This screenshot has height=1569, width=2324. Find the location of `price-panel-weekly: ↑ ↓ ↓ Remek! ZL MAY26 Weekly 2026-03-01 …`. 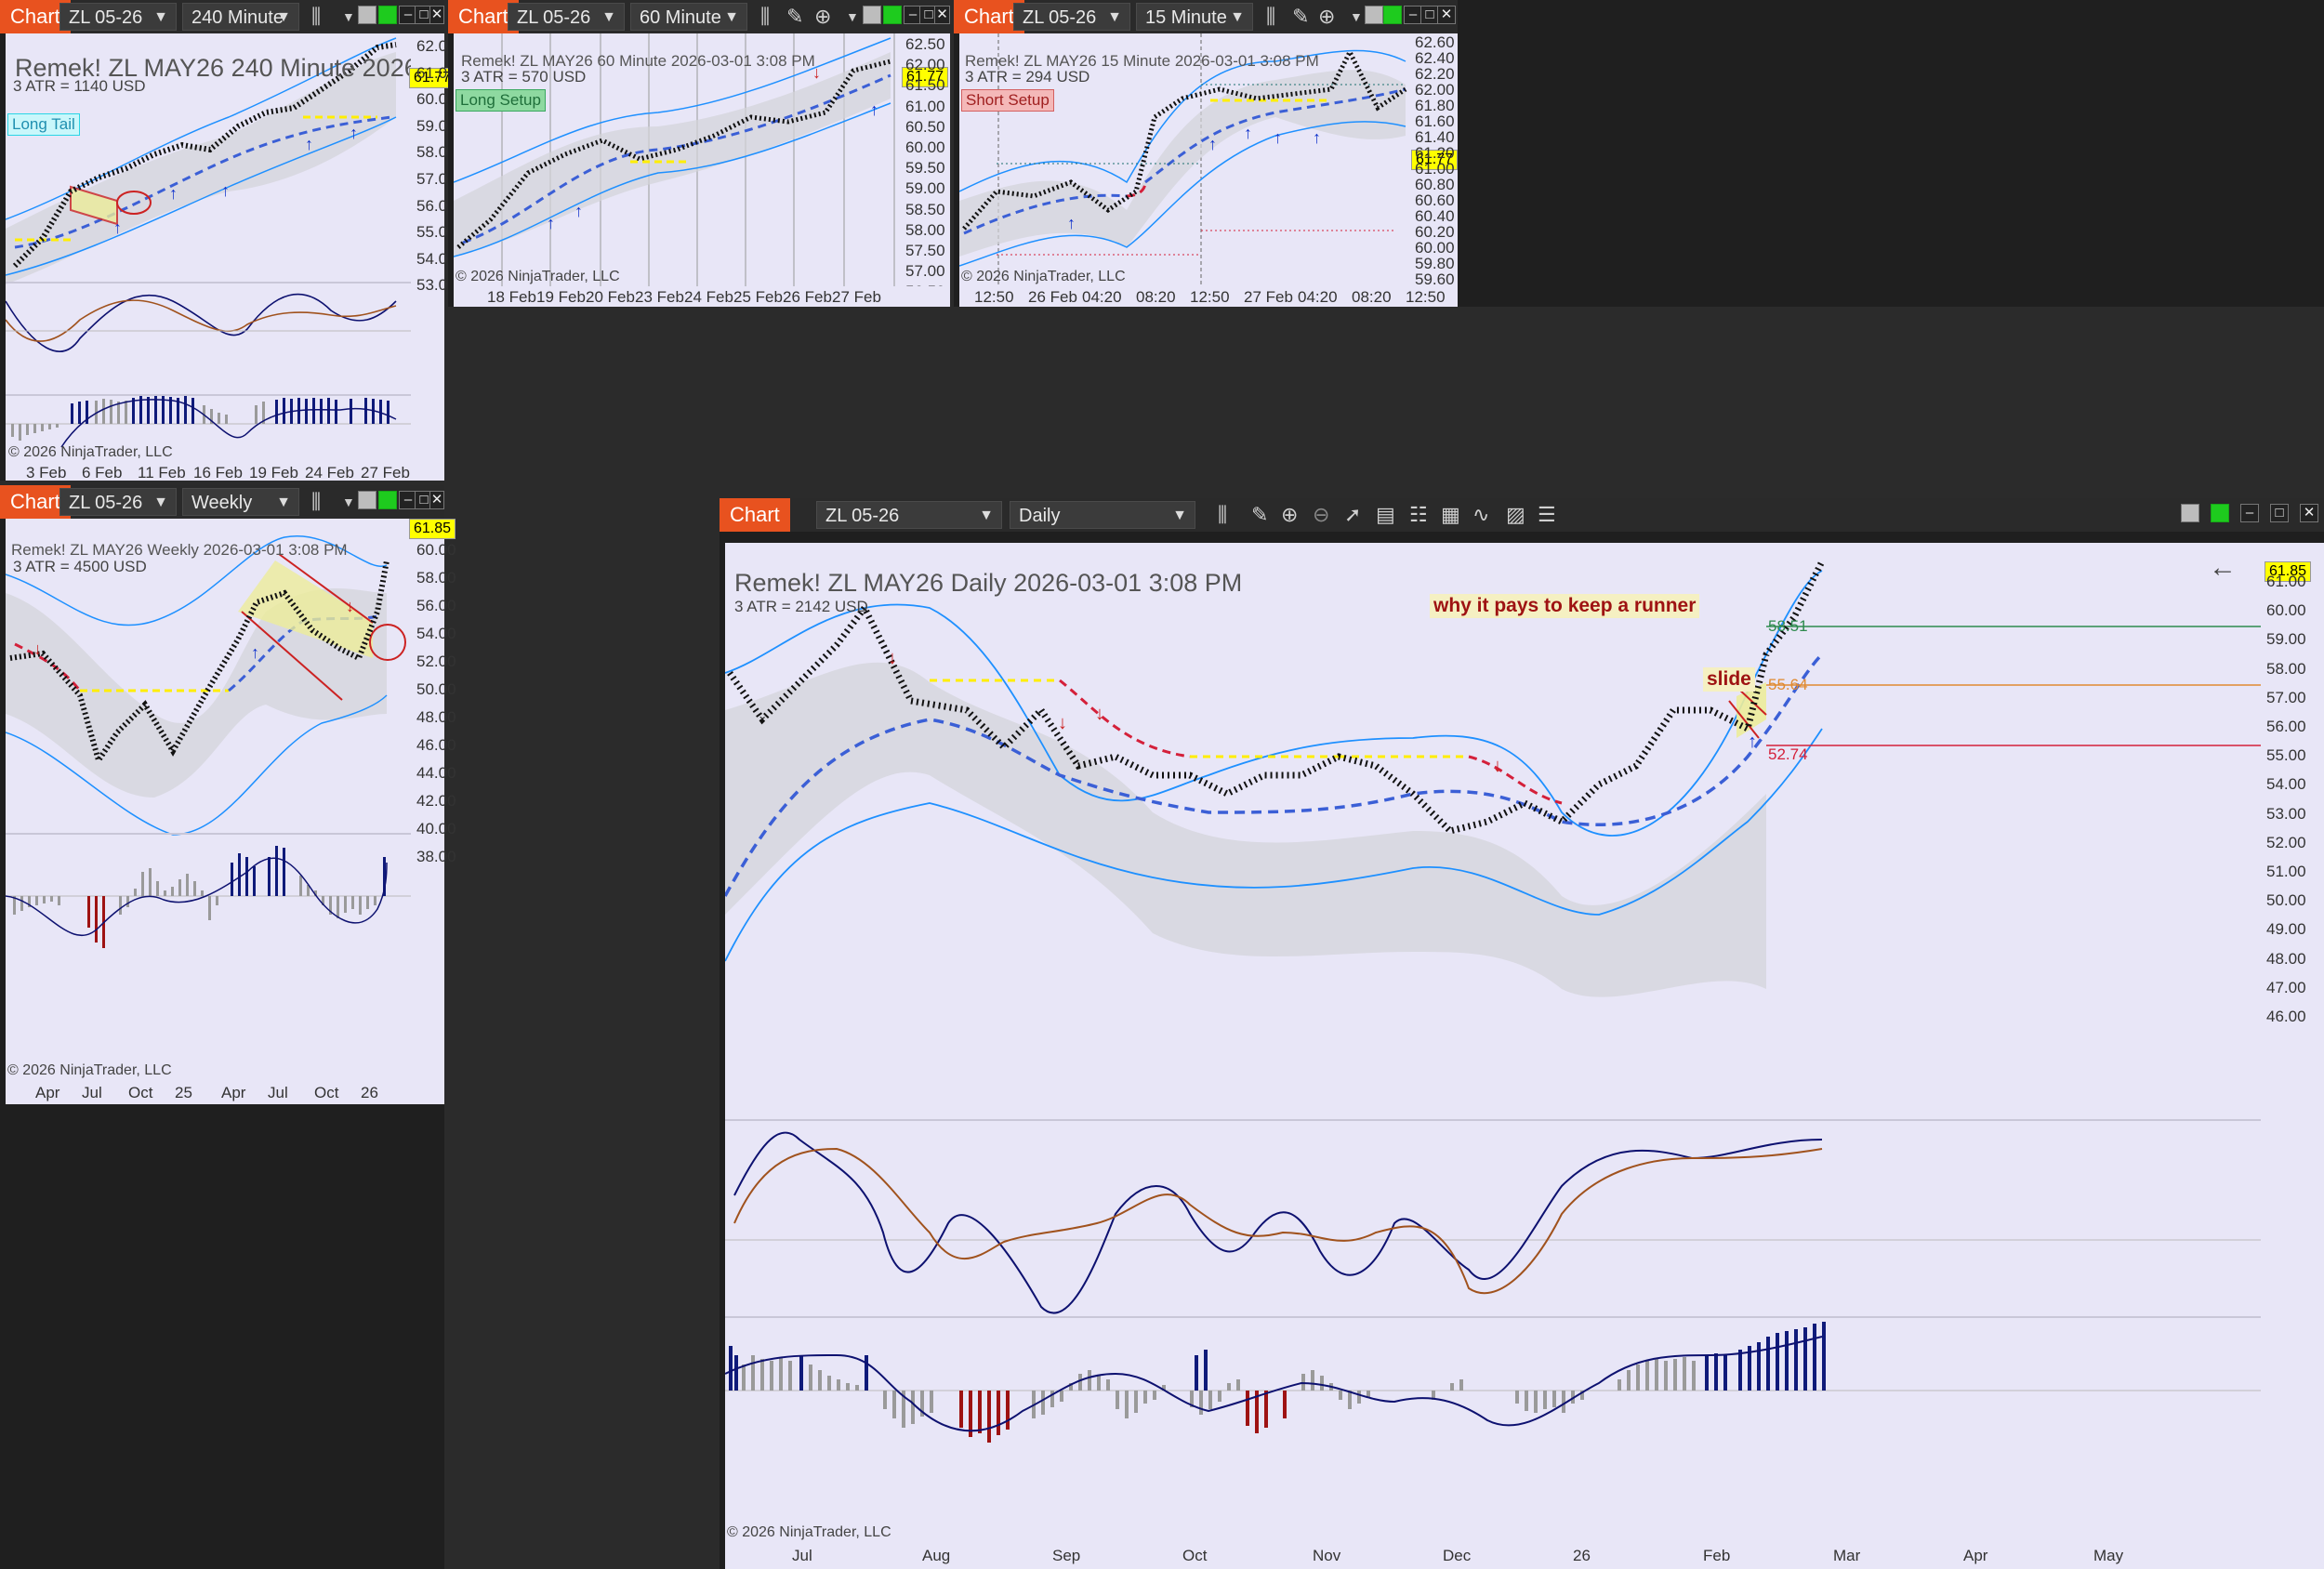

price-panel-weekly: ↑ ↓ ↓ Remek! ZL MAY26 Weekly 2026-03-01 … is located at coordinates (208, 800).